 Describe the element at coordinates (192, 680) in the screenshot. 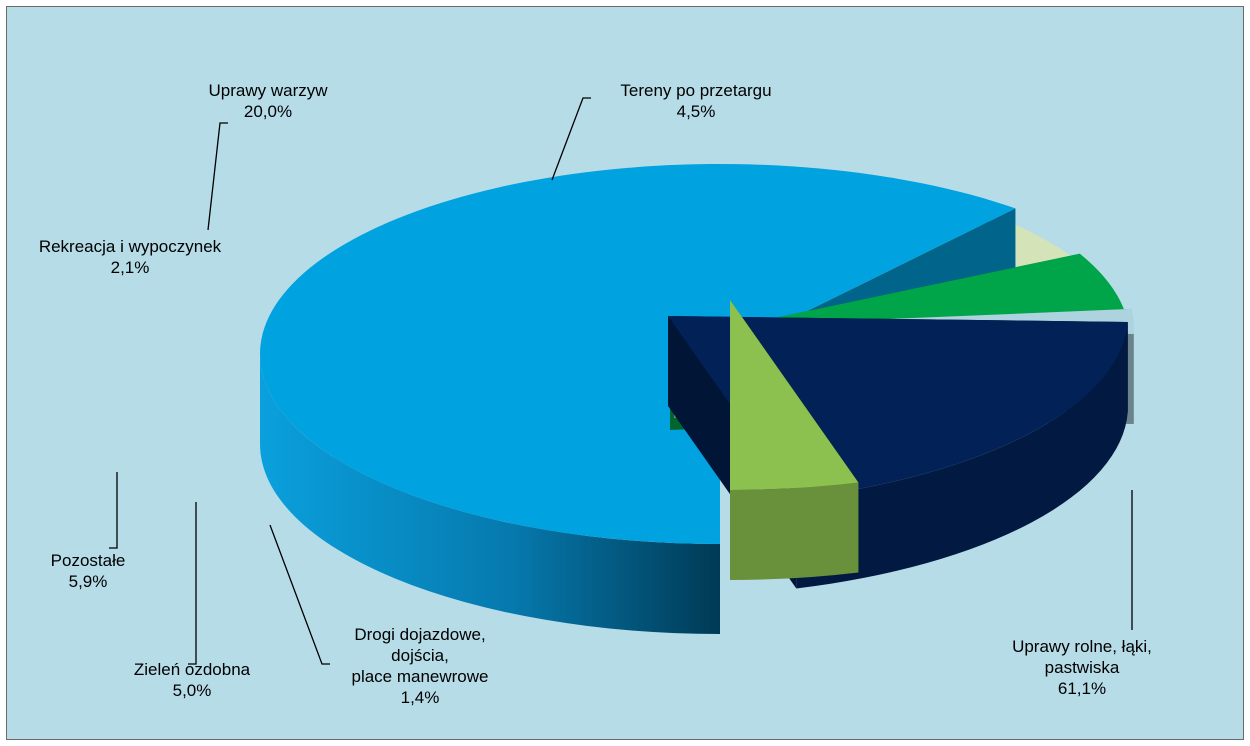

I see `data-label-zielen: Zieleń ozdobna 5,0%` at that location.